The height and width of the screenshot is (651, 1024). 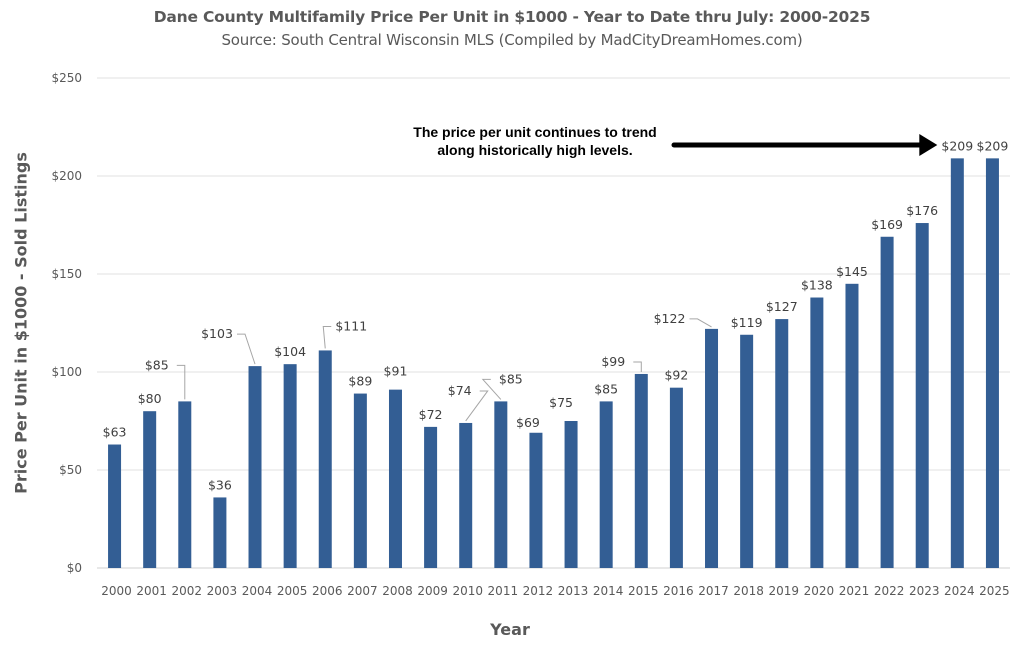 What do you see at coordinates (503, 591) in the screenshot?
I see `x-tick-label: 2011` at bounding box center [503, 591].